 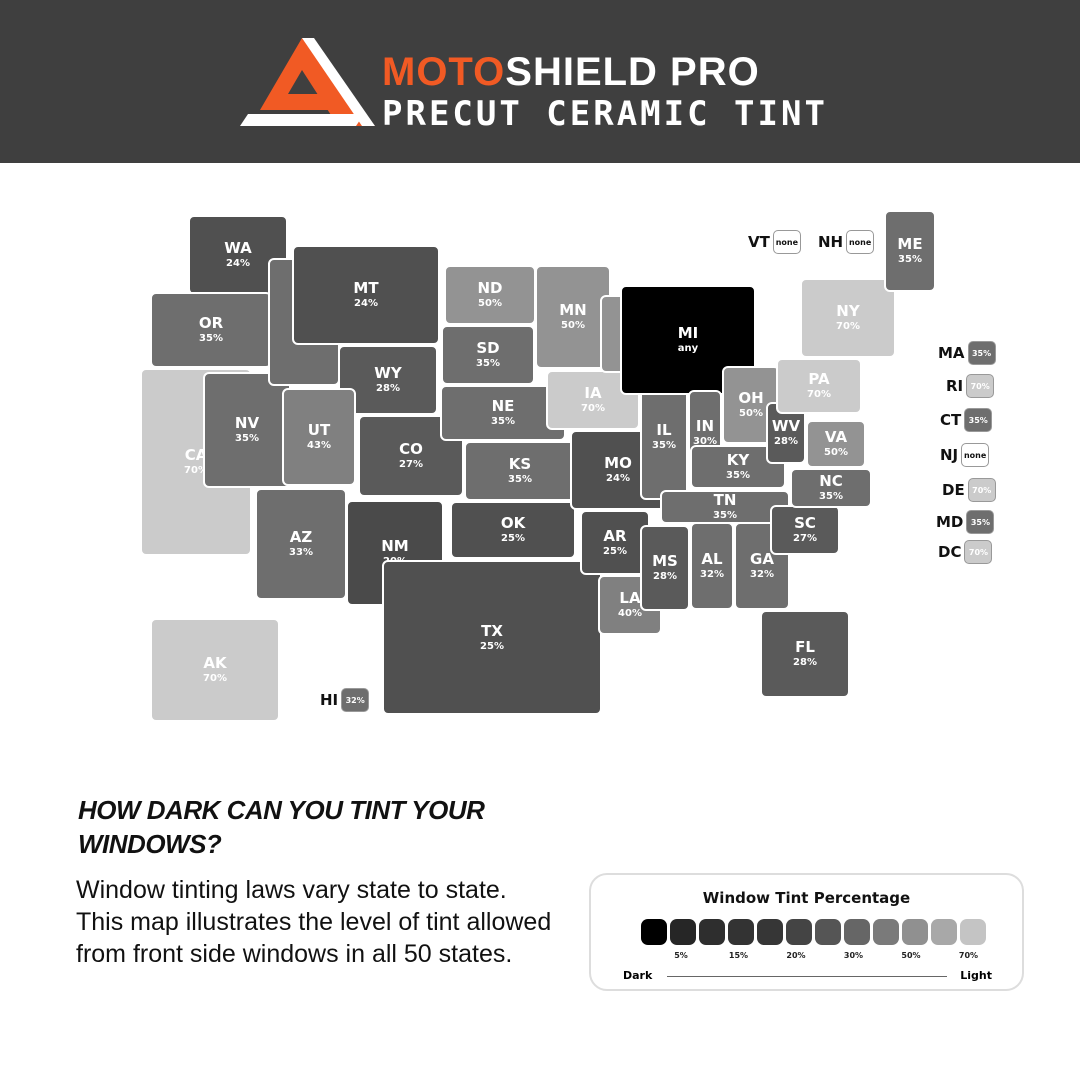 I want to click on callout-code: DE, so click(x=953, y=490).